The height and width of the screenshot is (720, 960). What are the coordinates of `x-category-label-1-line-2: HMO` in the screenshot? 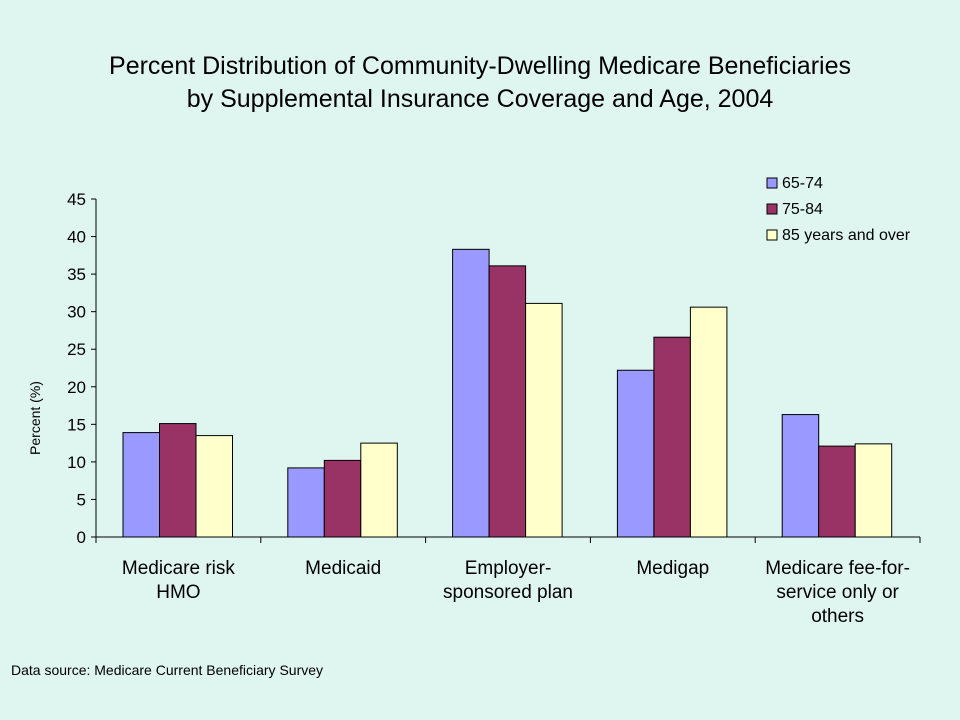 It's located at (178, 592).